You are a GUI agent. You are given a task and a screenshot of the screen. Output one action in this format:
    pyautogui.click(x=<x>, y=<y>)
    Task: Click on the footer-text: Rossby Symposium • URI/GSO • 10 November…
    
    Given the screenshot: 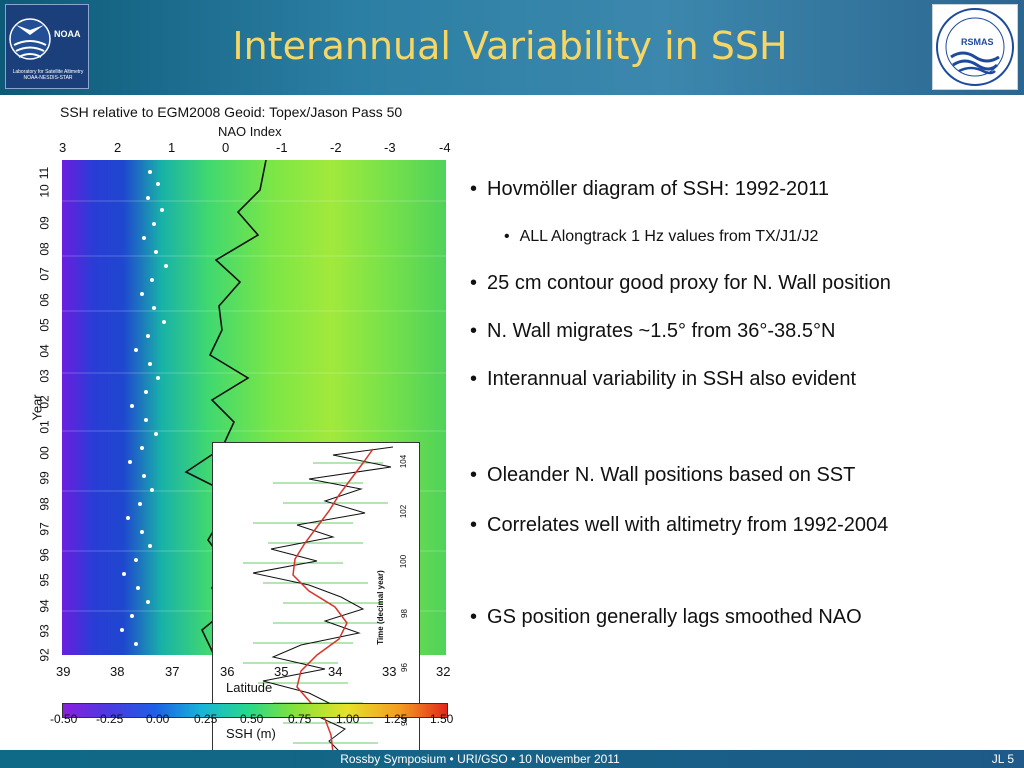 What is the action you would take?
    pyautogui.click(x=480, y=759)
    